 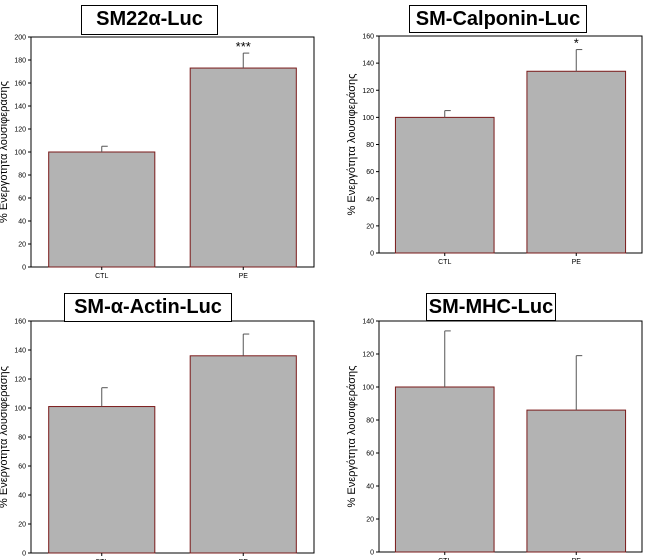 What do you see at coordinates (498, 19) in the screenshot?
I see `chart-title: SM-Calponin-Luc` at bounding box center [498, 19].